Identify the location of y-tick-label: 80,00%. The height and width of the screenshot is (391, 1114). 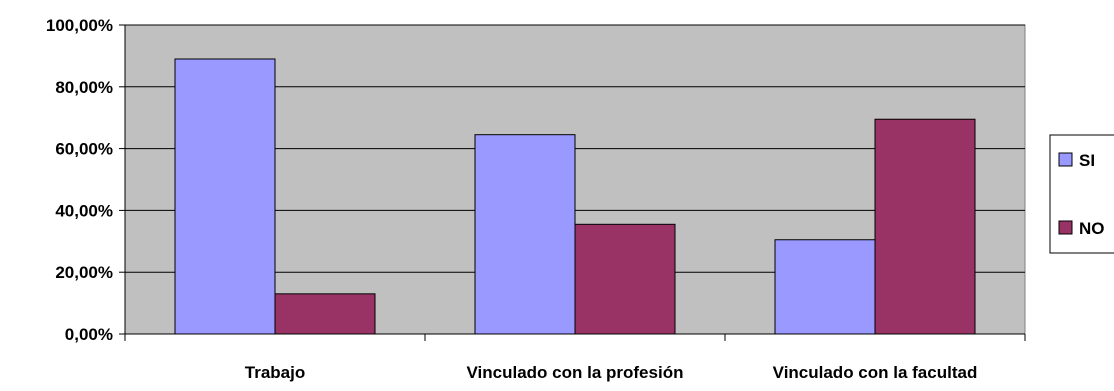
(84, 87).